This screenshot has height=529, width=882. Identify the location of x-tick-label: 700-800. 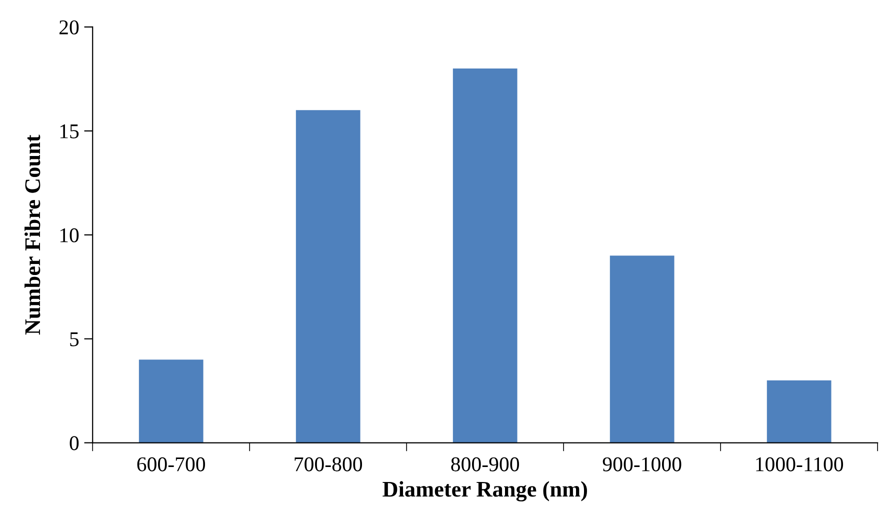
(328, 464).